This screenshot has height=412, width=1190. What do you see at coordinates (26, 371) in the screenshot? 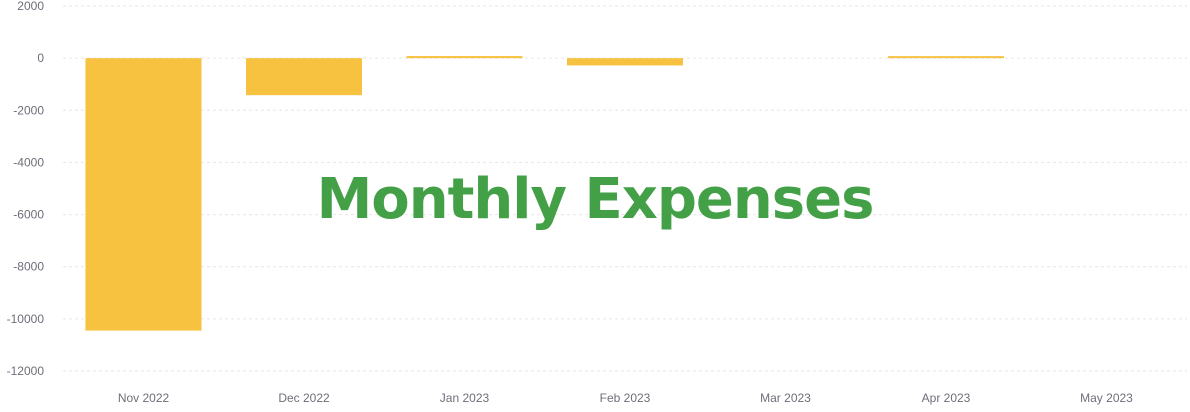
I see `y-tick-label: -12000` at bounding box center [26, 371].